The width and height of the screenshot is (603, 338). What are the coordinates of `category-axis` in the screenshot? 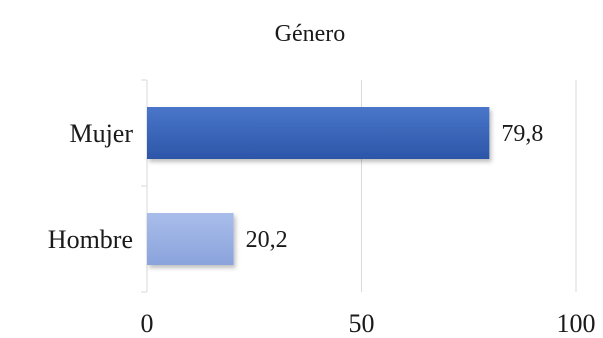 It's located at (144, 186).